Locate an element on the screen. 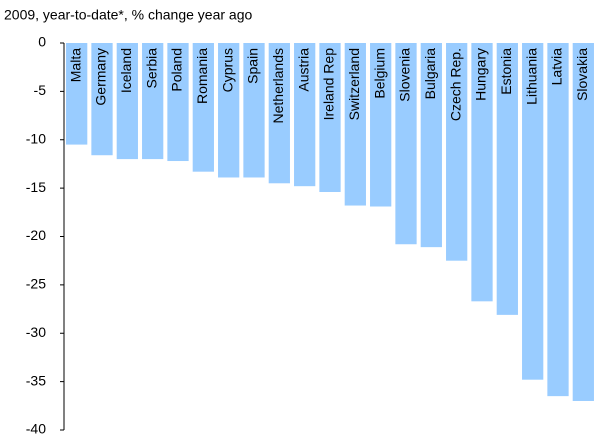 The image size is (596, 437). category-label: Spain is located at coordinates (253, 66).